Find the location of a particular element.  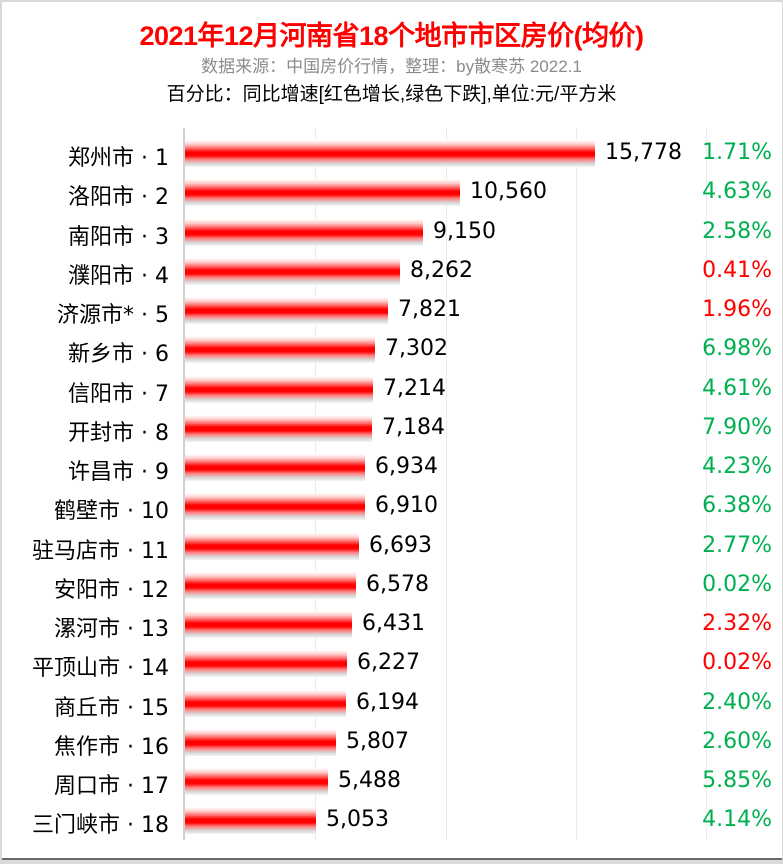

bar-row: 平顶山市 · 14 6,227 0.02% is located at coordinates (391, 663).